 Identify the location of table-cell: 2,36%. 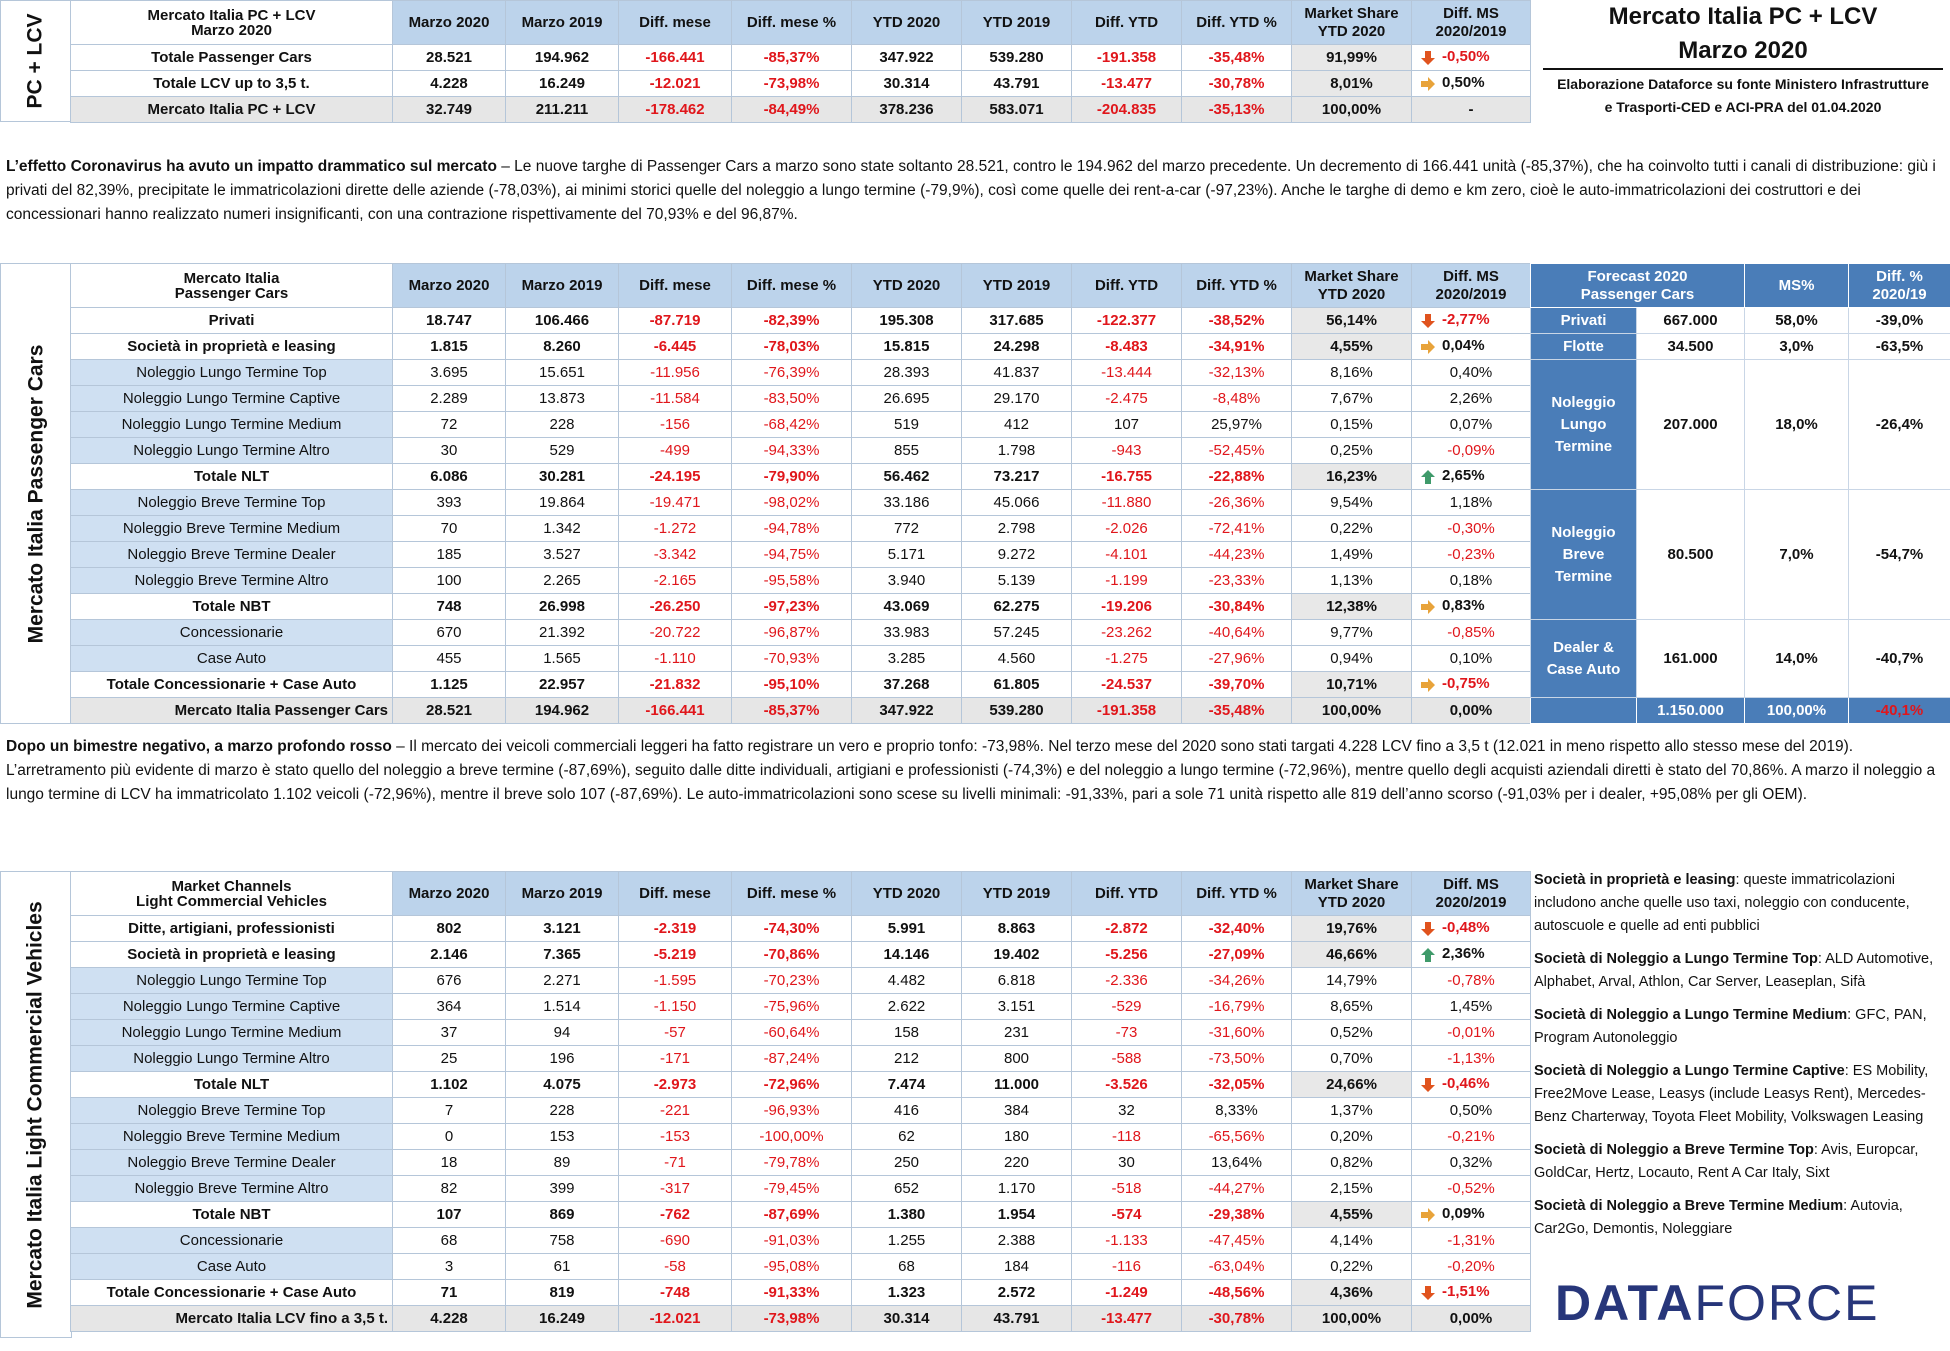
(1471, 954).